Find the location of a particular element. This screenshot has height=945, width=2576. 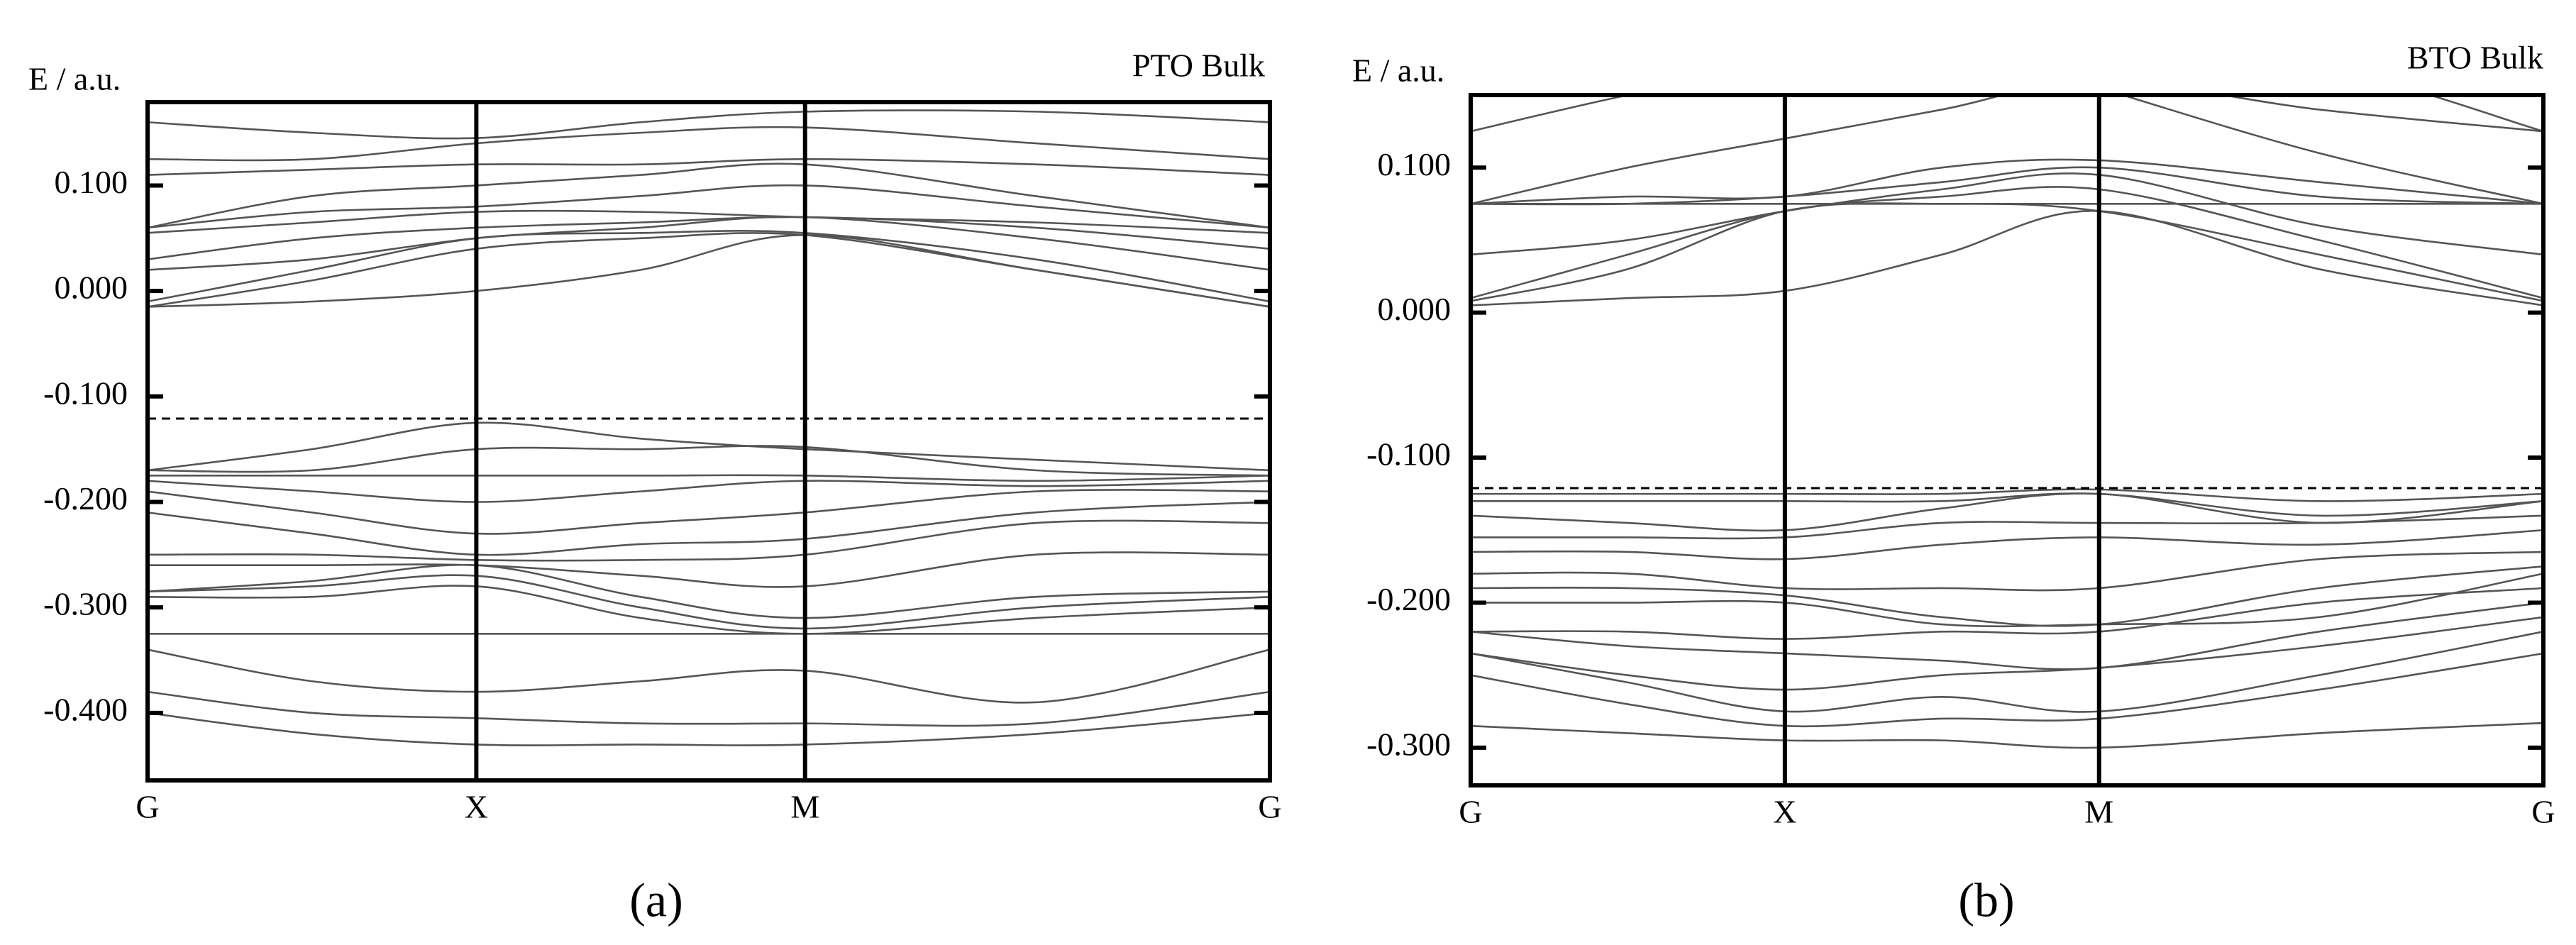

y-tick-label: -0.400 is located at coordinates (85, 709).